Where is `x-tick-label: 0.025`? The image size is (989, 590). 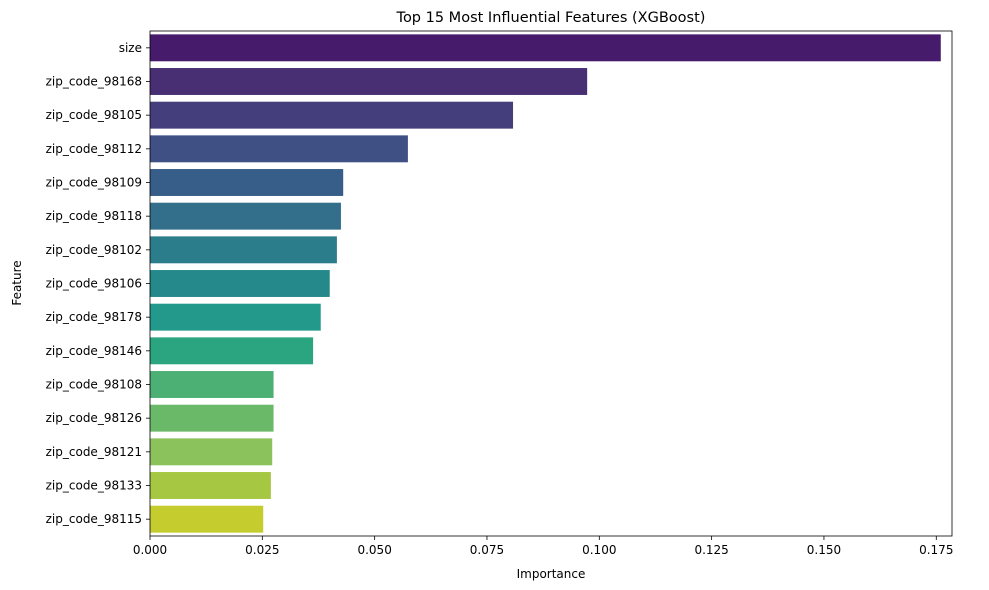 x-tick-label: 0.025 is located at coordinates (262, 550).